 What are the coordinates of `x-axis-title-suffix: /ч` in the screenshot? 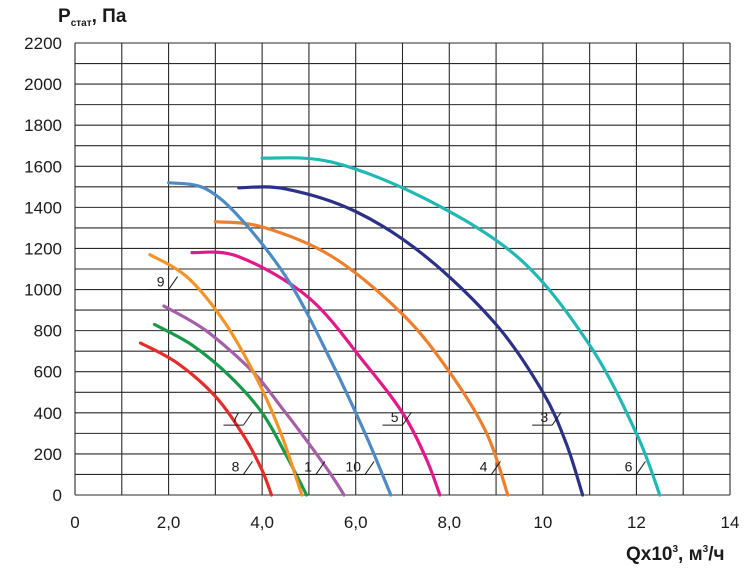 It's located at (716, 554).